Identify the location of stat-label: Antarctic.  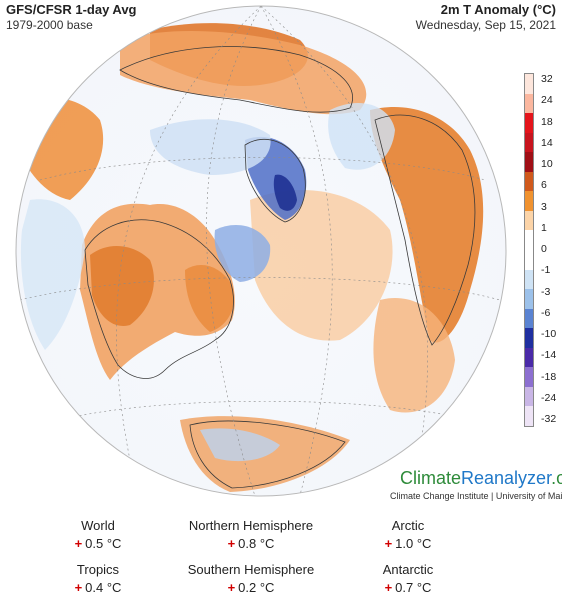
(408, 569).